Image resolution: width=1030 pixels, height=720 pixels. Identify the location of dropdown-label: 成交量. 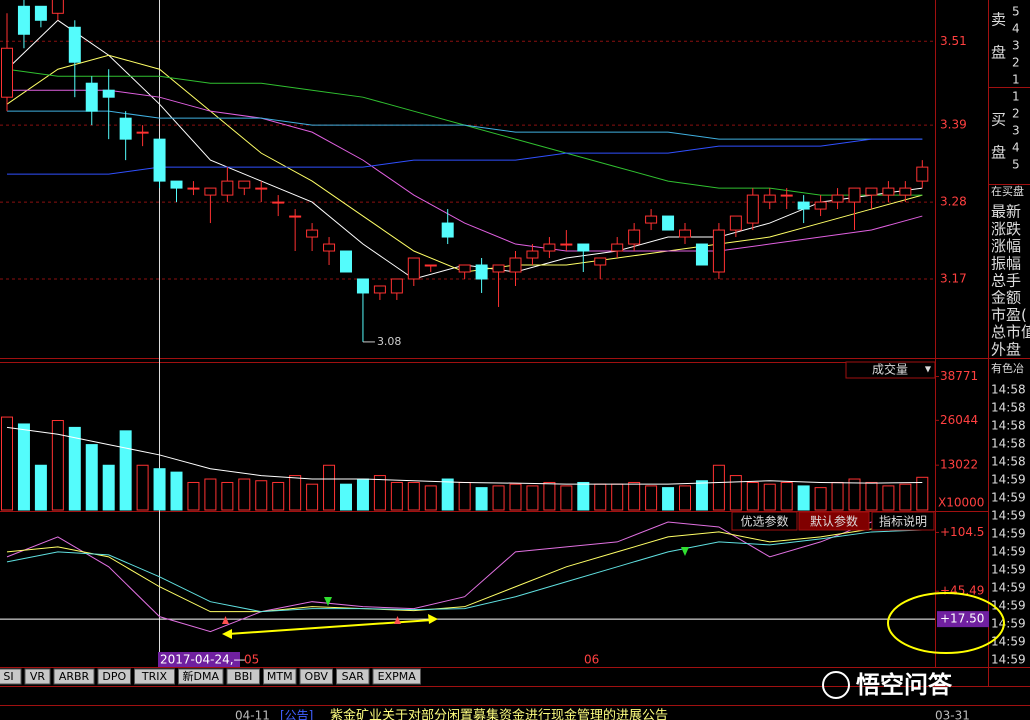
(890, 369).